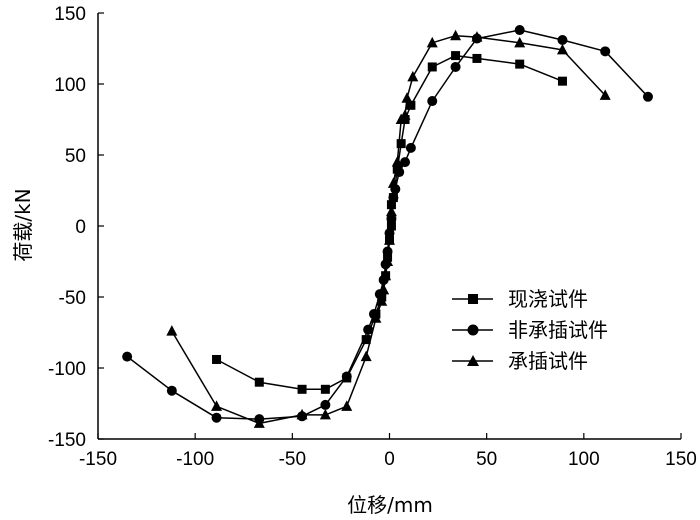 The width and height of the screenshot is (700, 520). What do you see at coordinates (72, 298) in the screenshot?
I see `y-tick-label: -50` at bounding box center [72, 298].